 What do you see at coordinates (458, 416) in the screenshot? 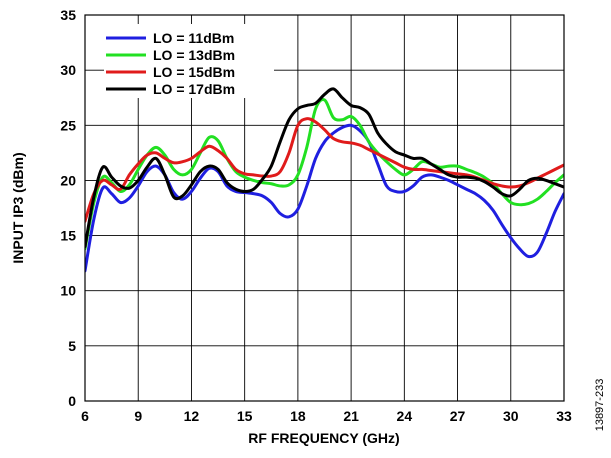
I see `x-tick-label: 27` at bounding box center [458, 416].